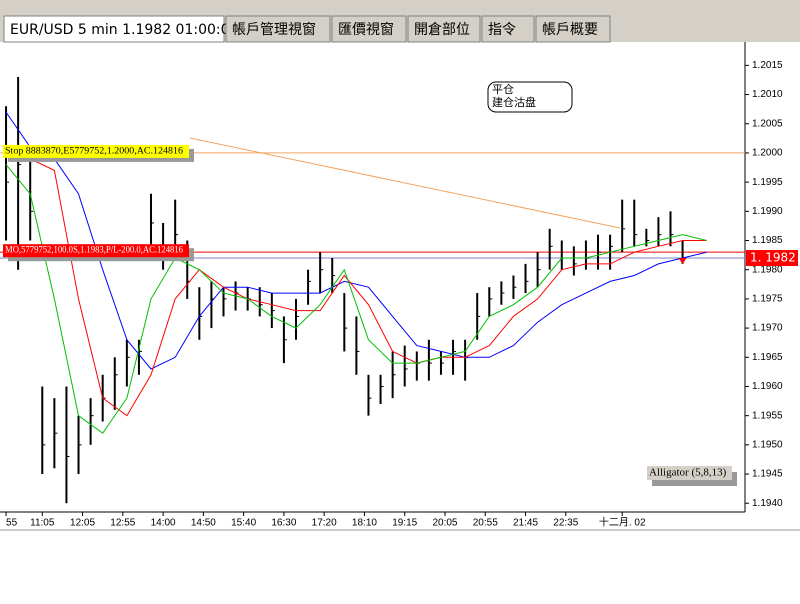 This screenshot has height=604, width=800. What do you see at coordinates (767, 386) in the screenshot?
I see `y-tick-label: 1.1960` at bounding box center [767, 386].